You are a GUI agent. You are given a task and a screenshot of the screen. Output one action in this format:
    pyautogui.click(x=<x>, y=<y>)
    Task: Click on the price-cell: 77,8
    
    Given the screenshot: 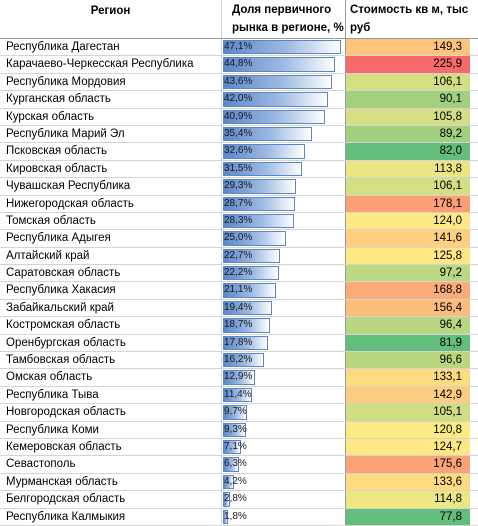 What is the action you would take?
    pyautogui.click(x=408, y=516)
    